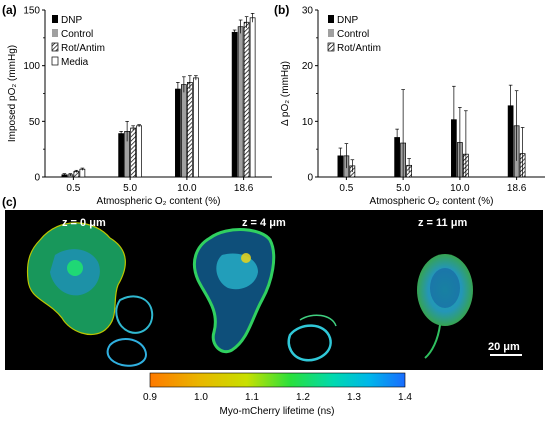 This screenshot has height=421, width=550. I want to click on legend-a-item-media: Media, so click(75, 62).